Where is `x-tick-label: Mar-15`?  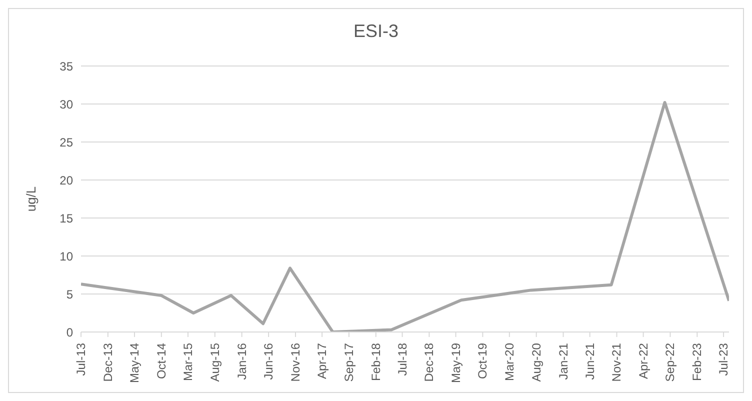
x-tick-label: Mar-15 is located at coordinates (187, 362).